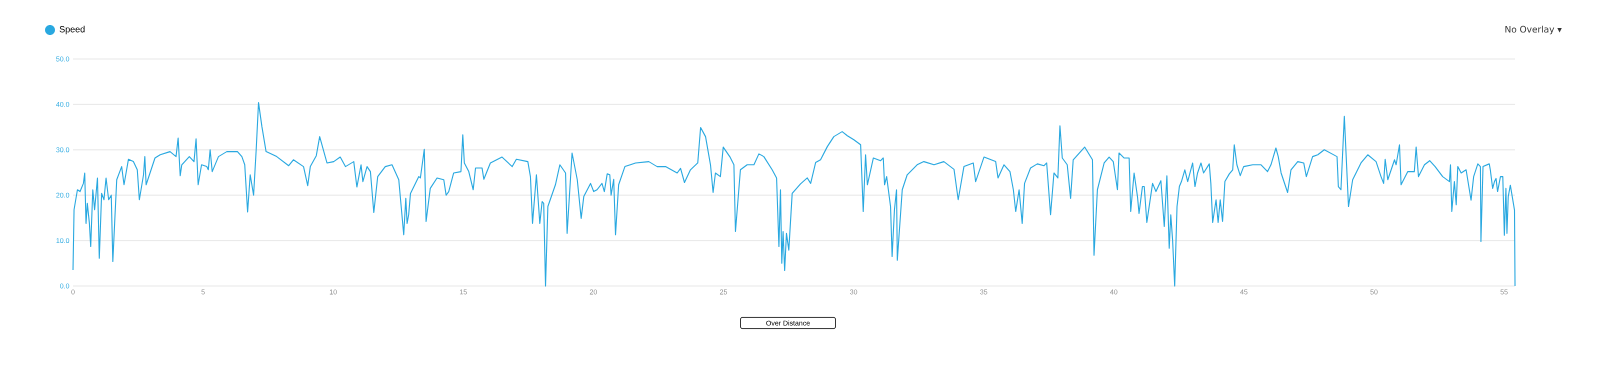 This screenshot has height=380, width=1600. I want to click on legend-label: Speed, so click(72, 30).